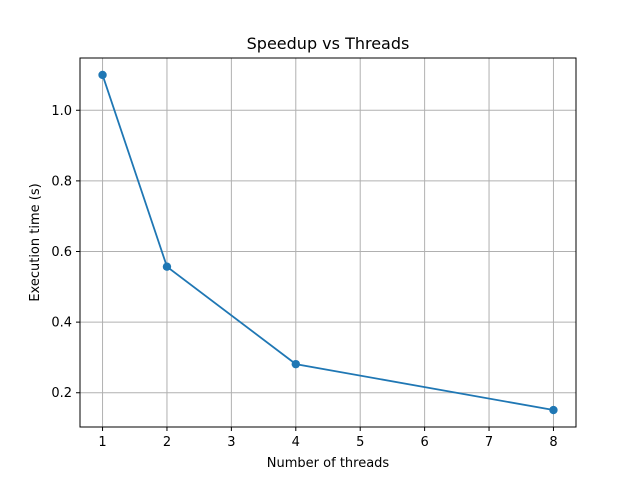 The width and height of the screenshot is (640, 480). I want to click on x-tick-label: 4, so click(296, 442).